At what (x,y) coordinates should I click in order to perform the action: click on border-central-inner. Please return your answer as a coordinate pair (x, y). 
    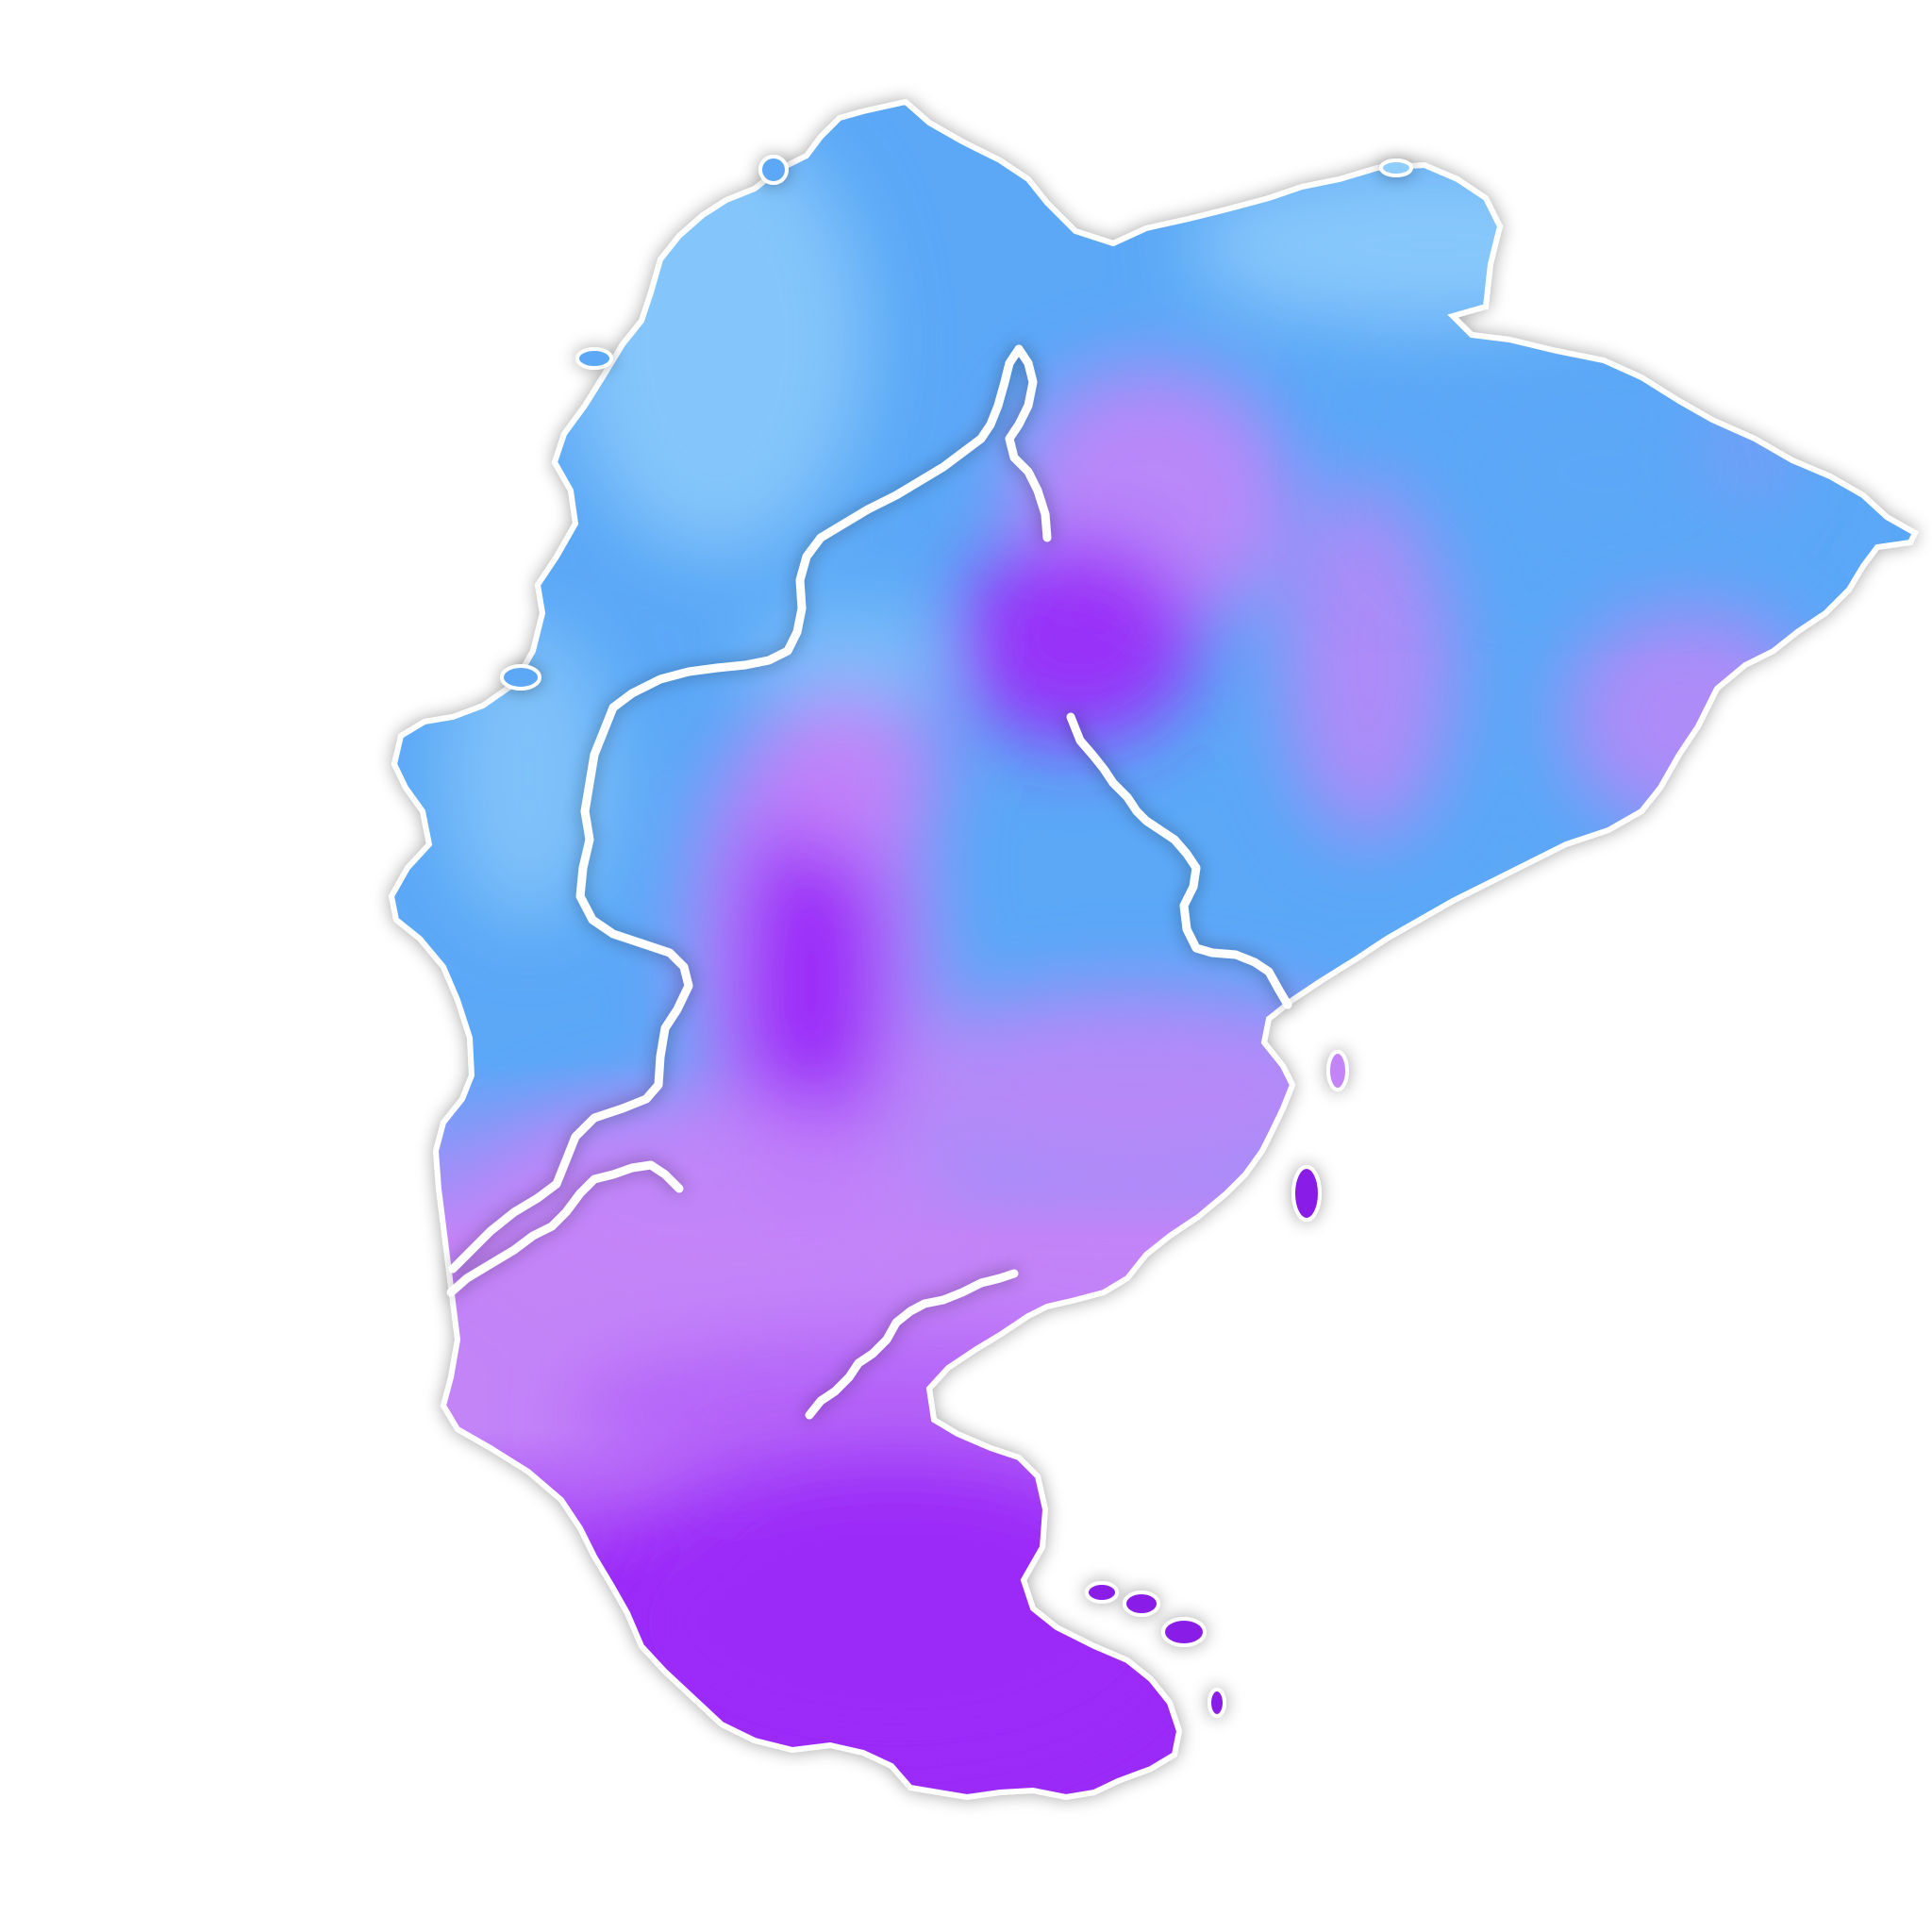
    Looking at the image, I should click on (1028, 443).